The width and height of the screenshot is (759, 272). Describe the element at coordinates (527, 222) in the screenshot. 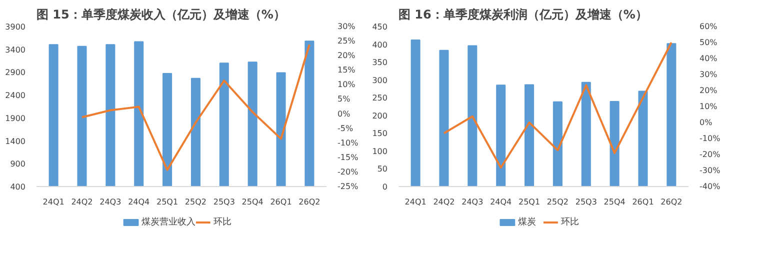

I see `legend-label: 煤炭` at that location.